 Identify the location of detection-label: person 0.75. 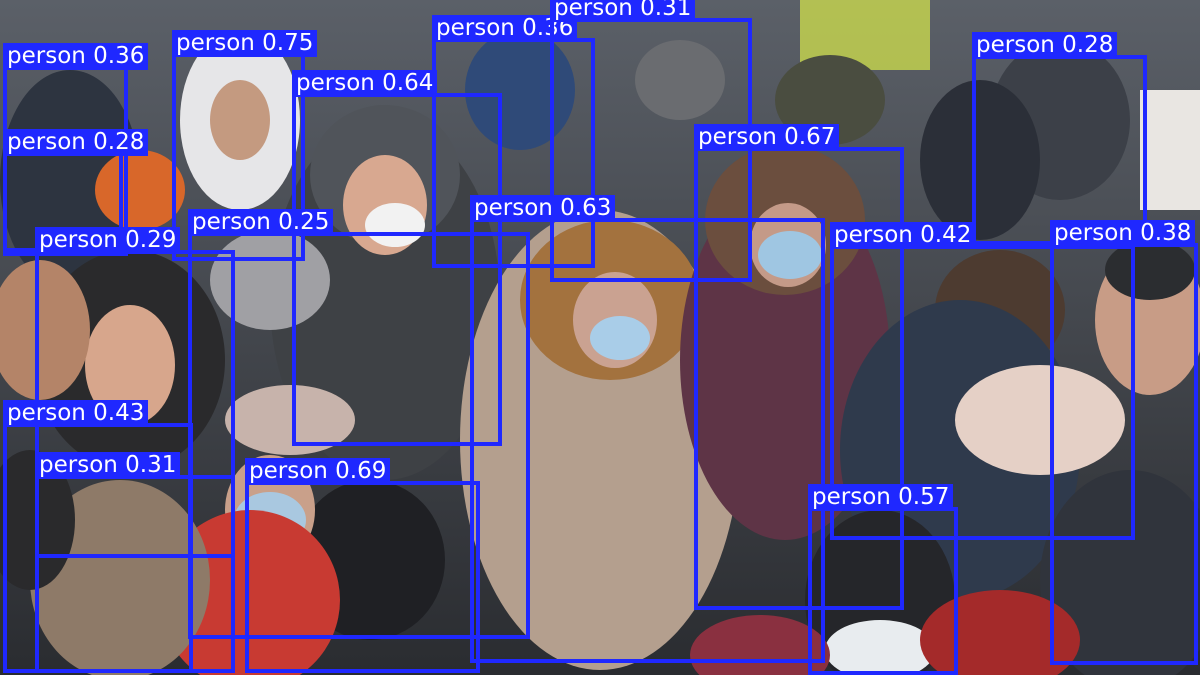
(245, 43).